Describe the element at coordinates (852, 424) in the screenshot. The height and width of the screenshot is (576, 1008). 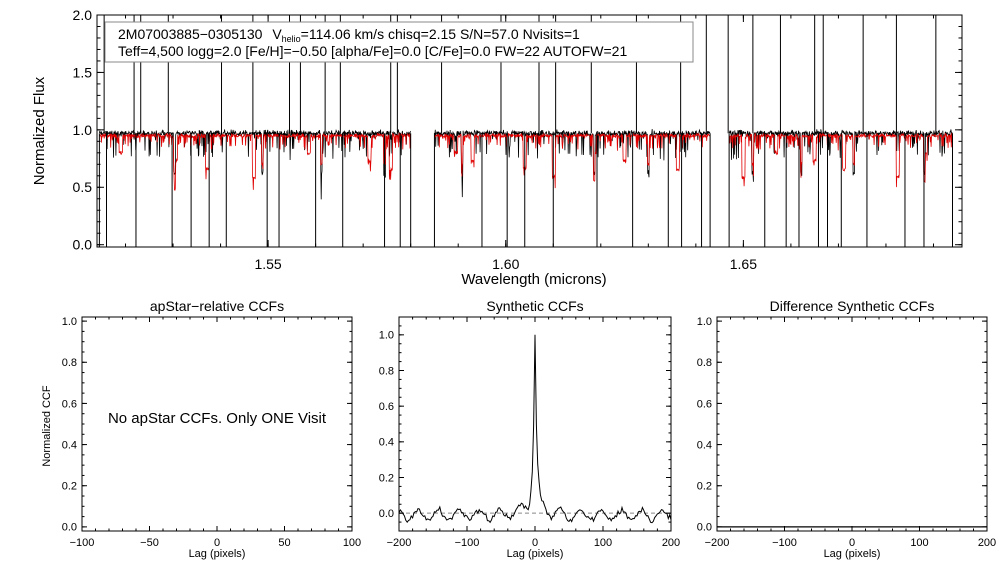
I see `ccf-difference-frame` at that location.